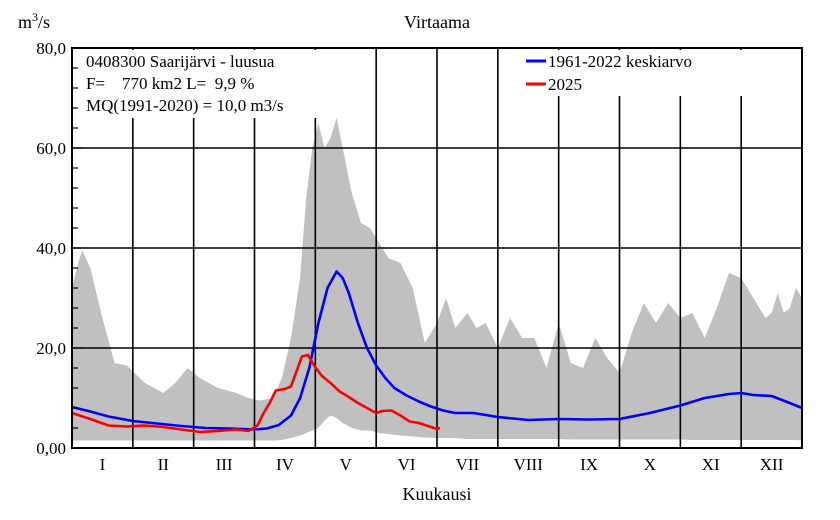  What do you see at coordinates (565, 84) in the screenshot?
I see `legend-label-current: 2025` at bounding box center [565, 84].